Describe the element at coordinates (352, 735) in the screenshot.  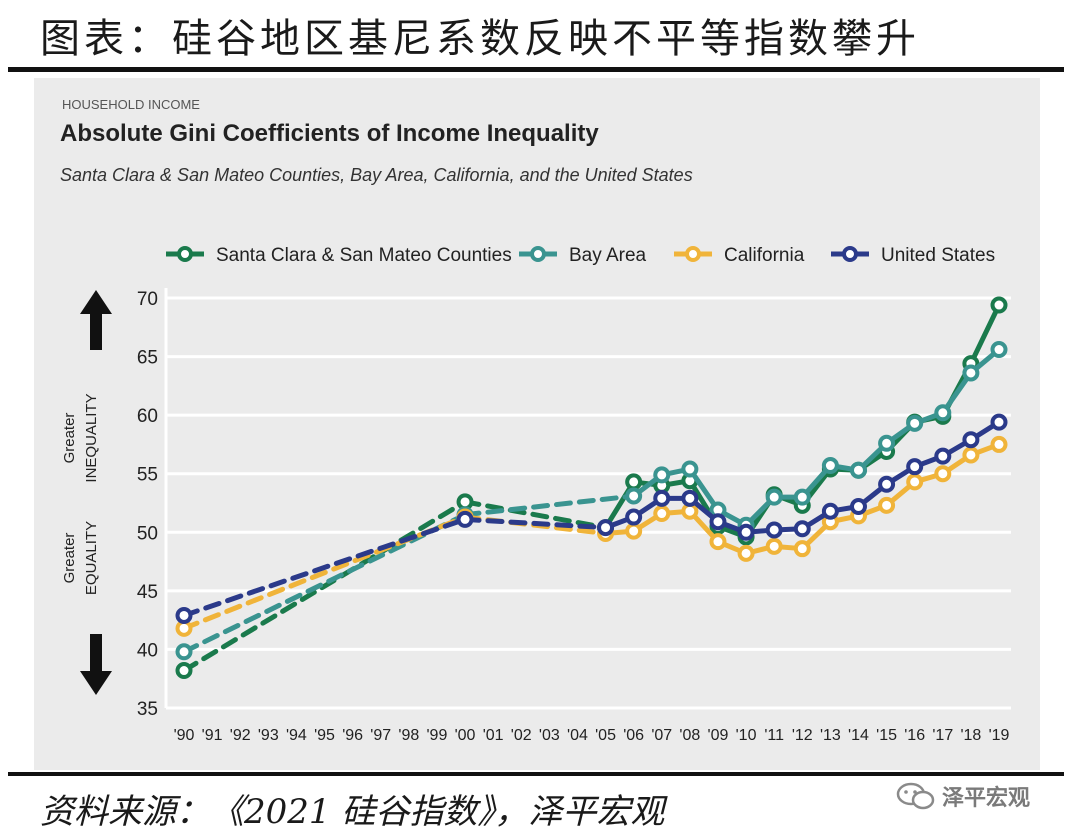
I see `x-tick-label: '96` at that location.